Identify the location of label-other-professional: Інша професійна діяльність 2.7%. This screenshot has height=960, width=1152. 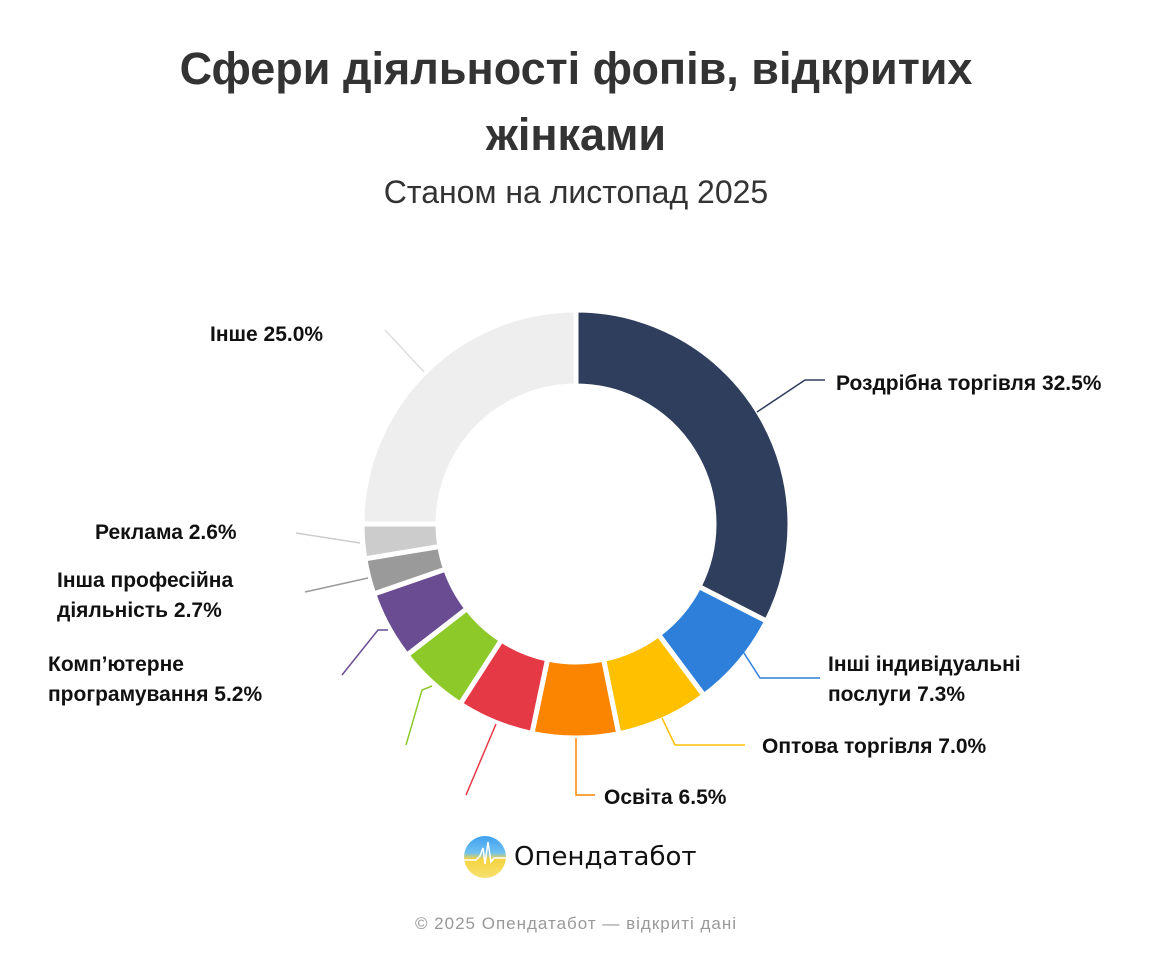
(145, 596).